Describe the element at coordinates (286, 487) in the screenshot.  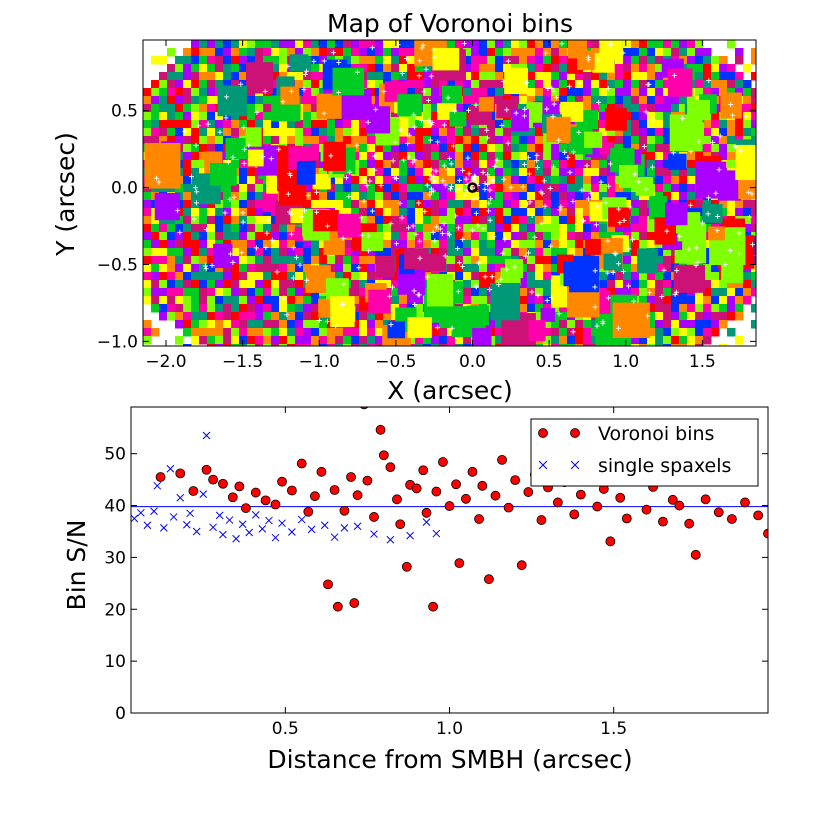
I see `single-spaxel-markers` at that location.